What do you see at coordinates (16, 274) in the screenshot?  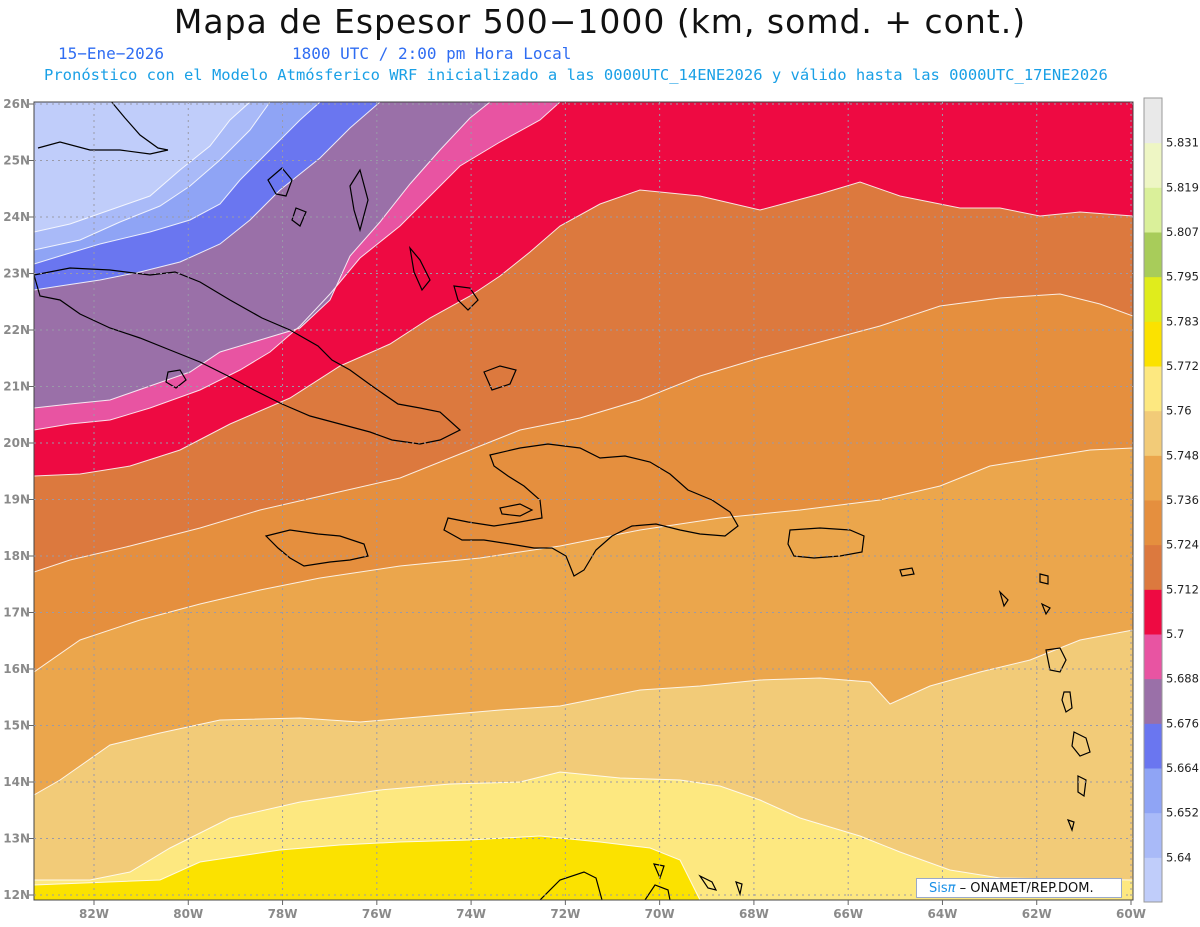 I see `lat-label: 23N` at bounding box center [16, 274].